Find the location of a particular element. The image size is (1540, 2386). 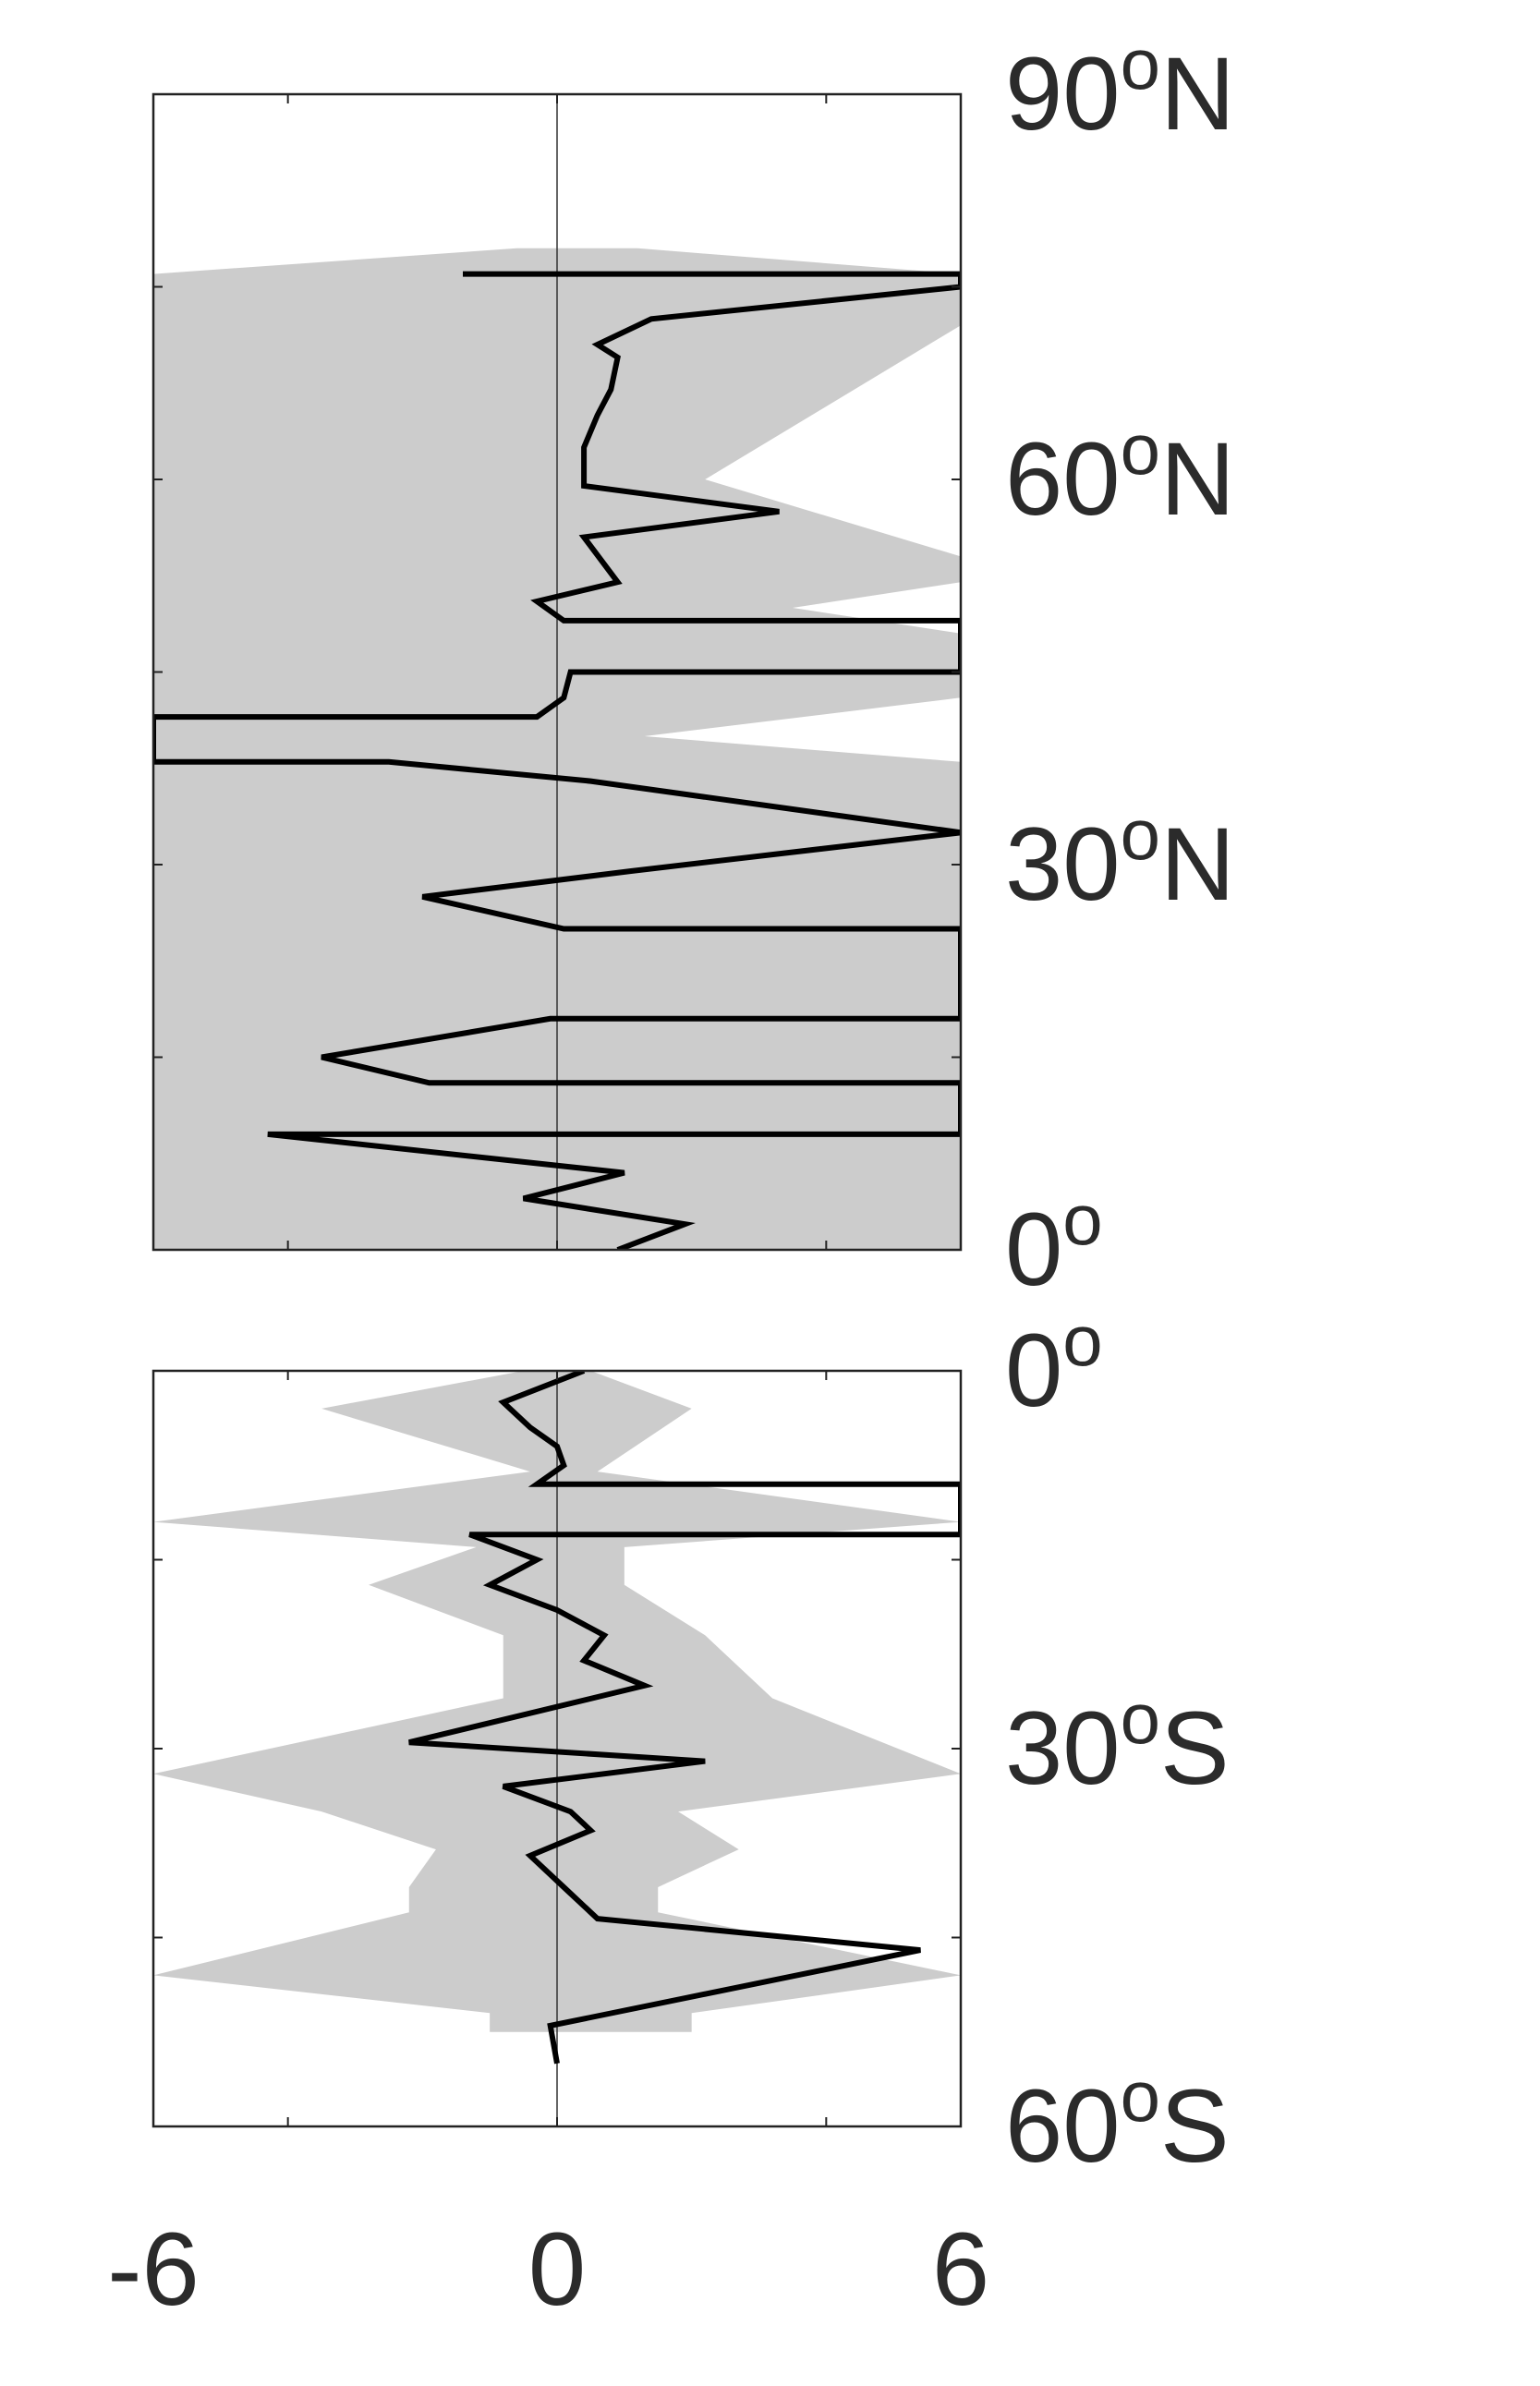

y-tick-label: 60oN is located at coordinates (1120, 472).